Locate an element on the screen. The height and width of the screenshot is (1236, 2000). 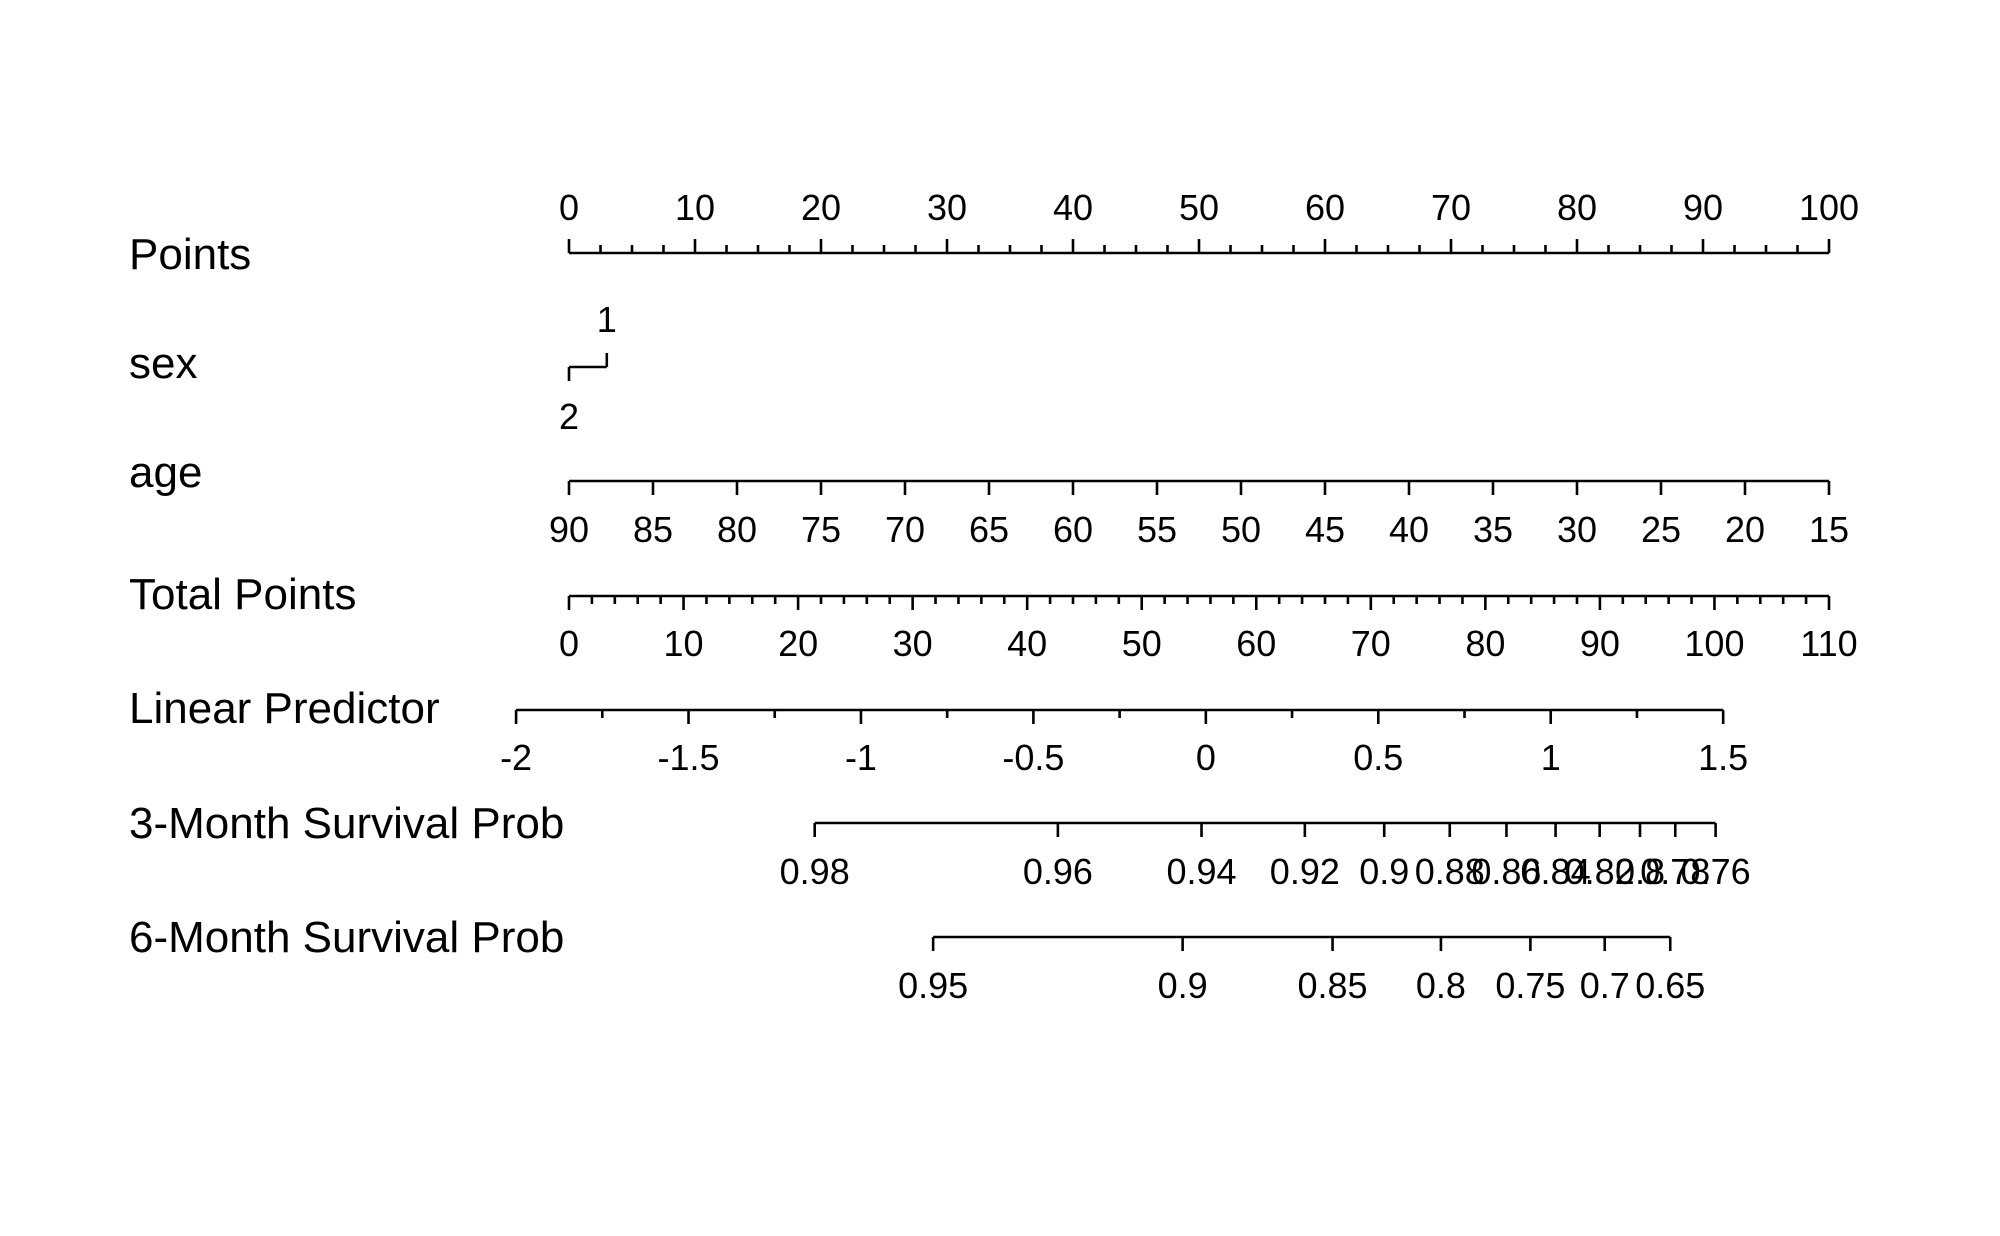
tick-label-total-points: 70 is located at coordinates (1371, 643).